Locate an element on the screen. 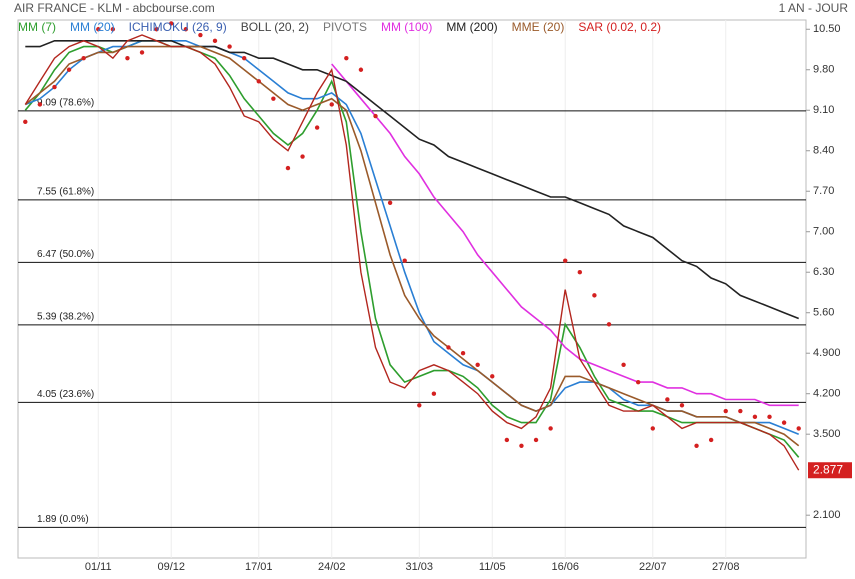 The height and width of the screenshot is (579, 855). legend-entry: MM (7) is located at coordinates (37, 27).